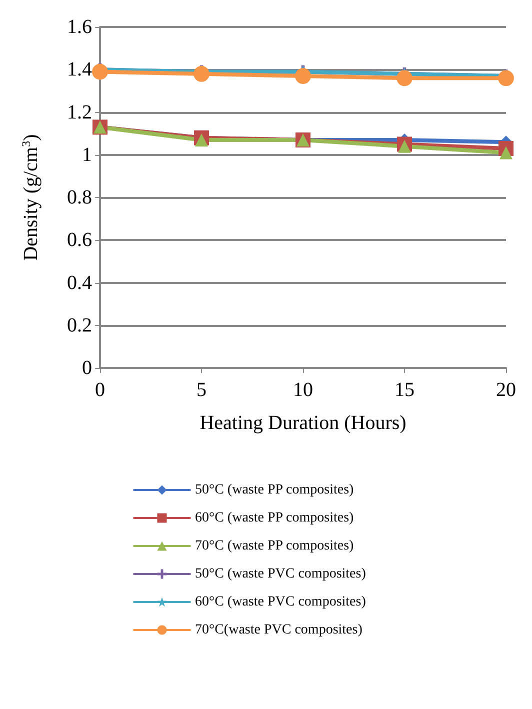 The width and height of the screenshot is (532, 709). What do you see at coordinates (303, 390) in the screenshot?
I see `x-tick-label: 10` at bounding box center [303, 390].